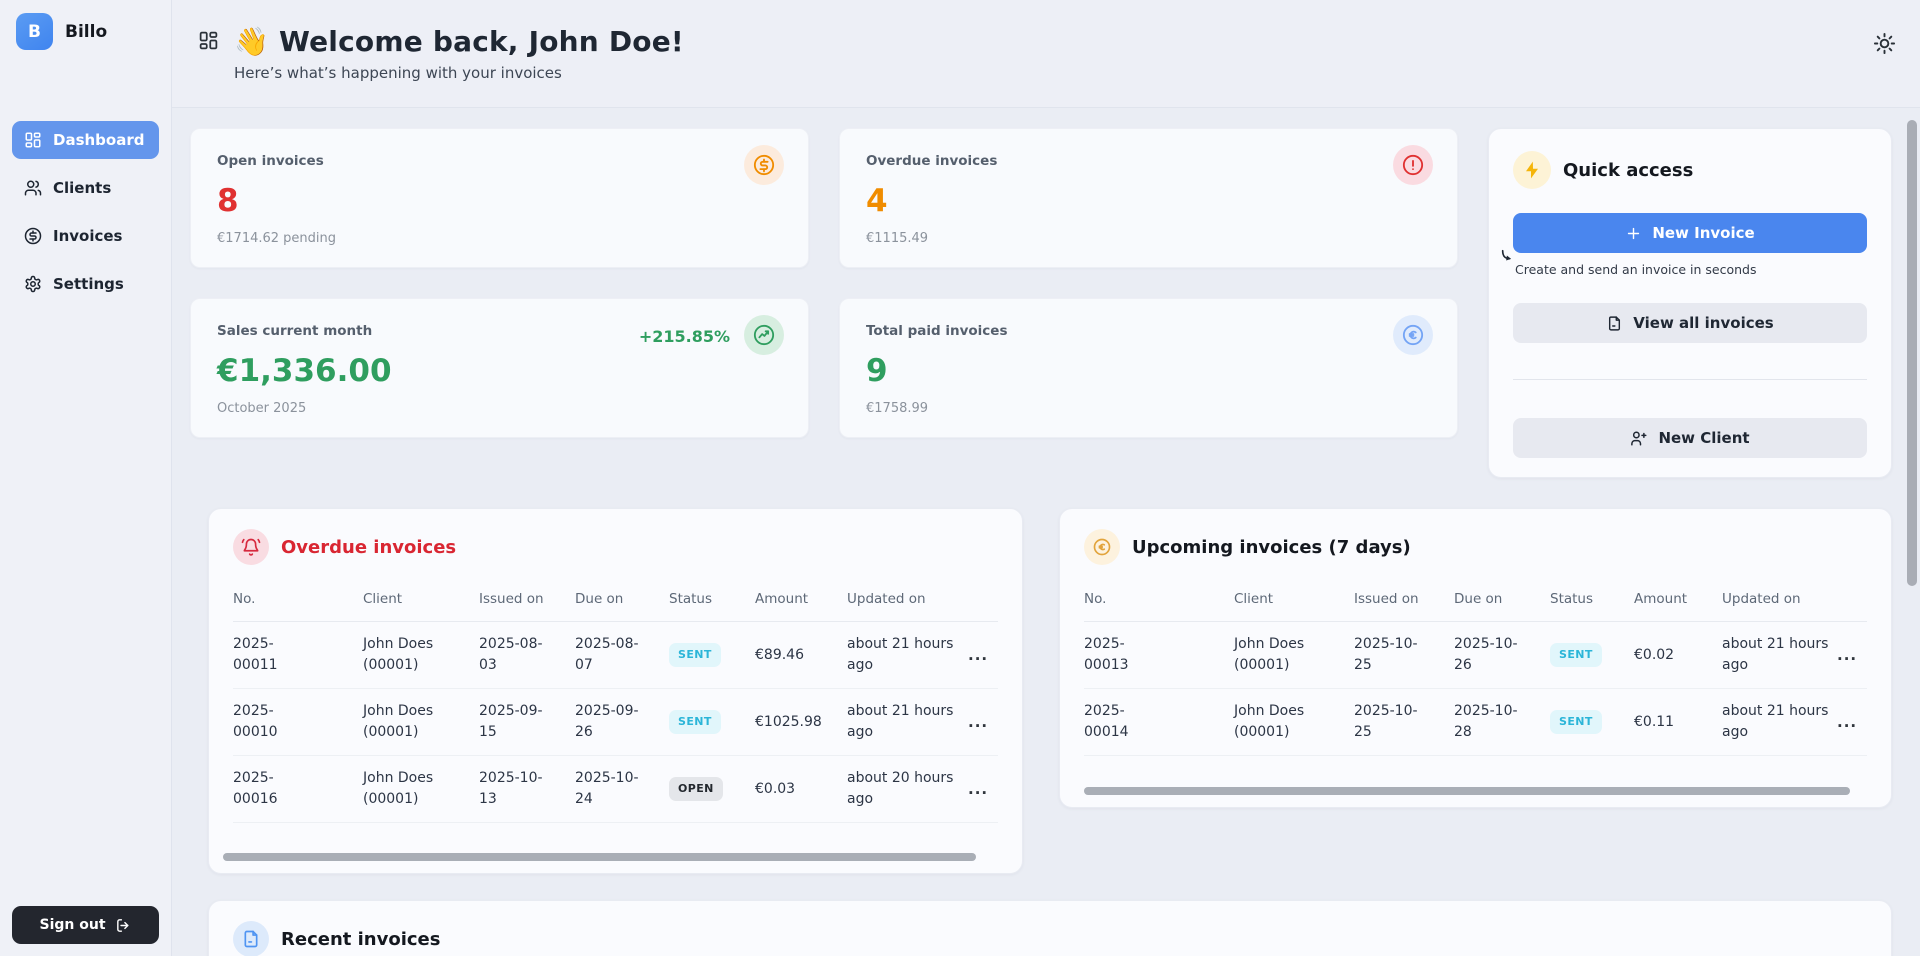 The width and height of the screenshot is (1920, 956). I want to click on lightning-icon, so click(1532, 170).